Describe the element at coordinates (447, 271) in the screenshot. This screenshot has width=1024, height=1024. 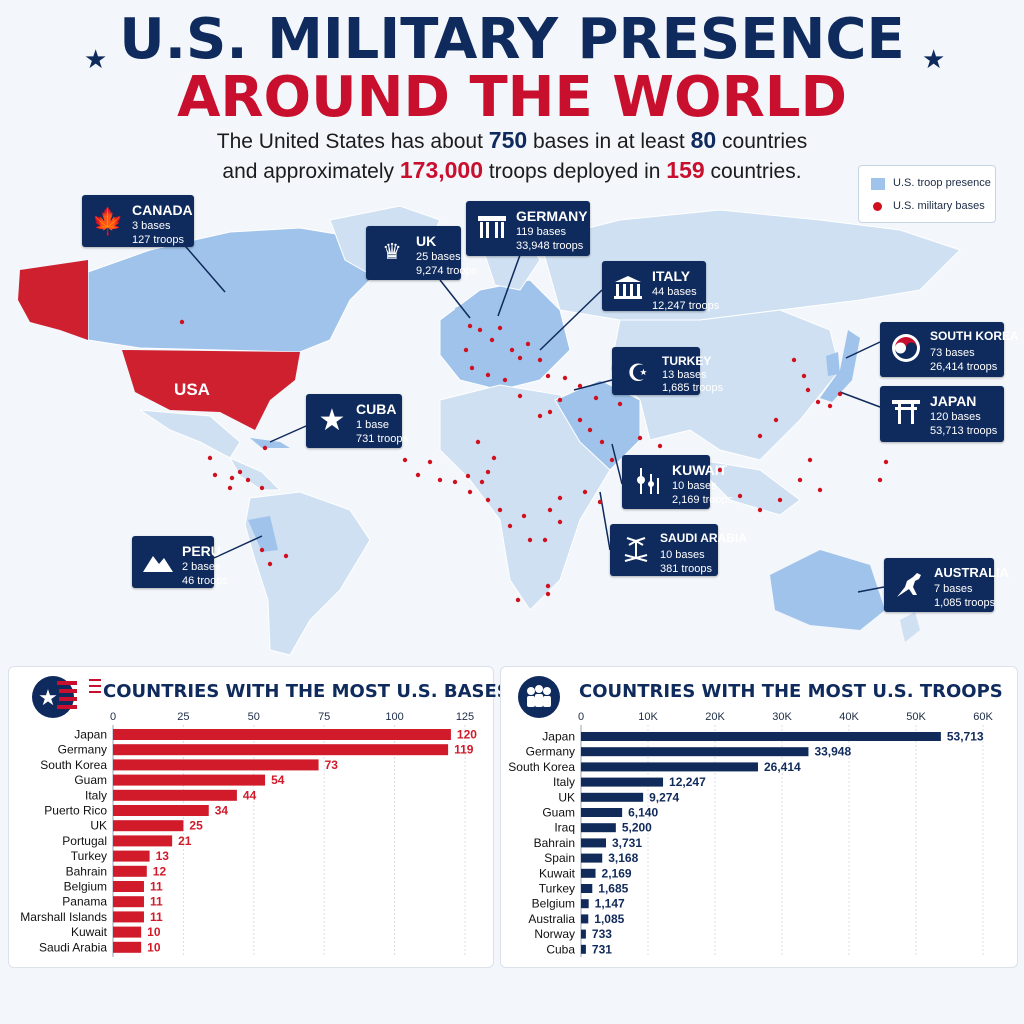
I see `callout-troops: 9,274 troops` at that location.